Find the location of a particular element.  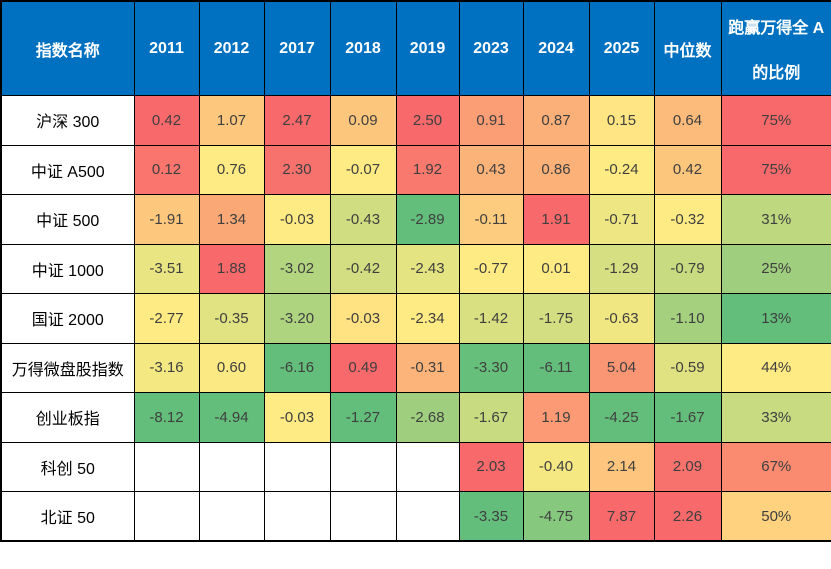

value-cell-2023: -0.11 is located at coordinates (491, 219).